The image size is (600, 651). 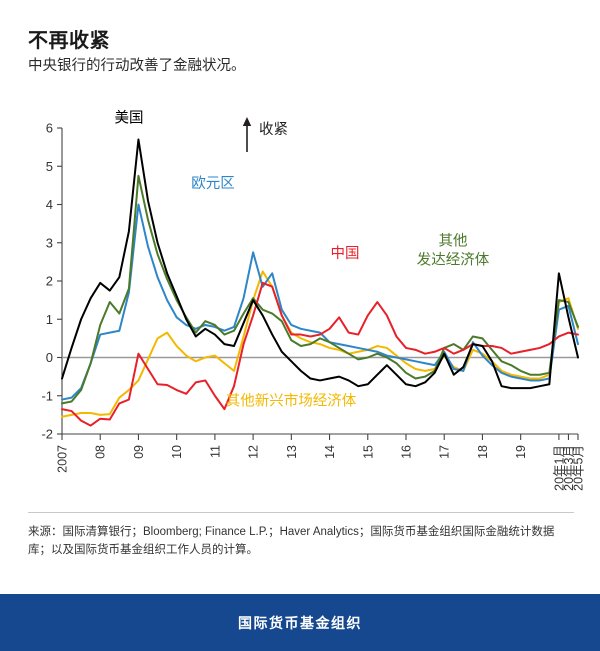 I want to click on x-tick-label: 20年3月, so click(x=569, y=468).